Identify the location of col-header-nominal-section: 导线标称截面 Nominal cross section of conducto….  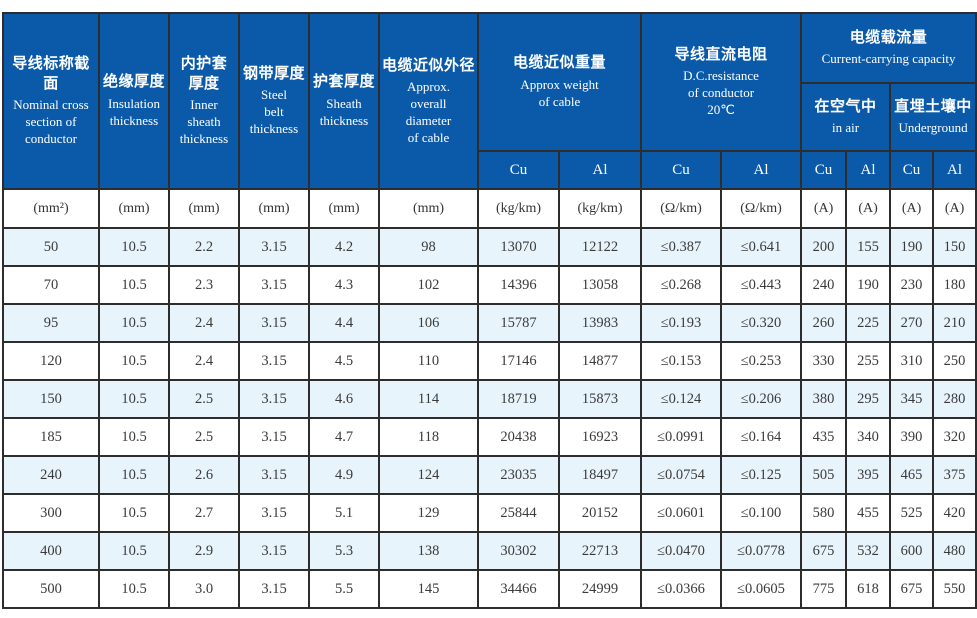
(51, 101).